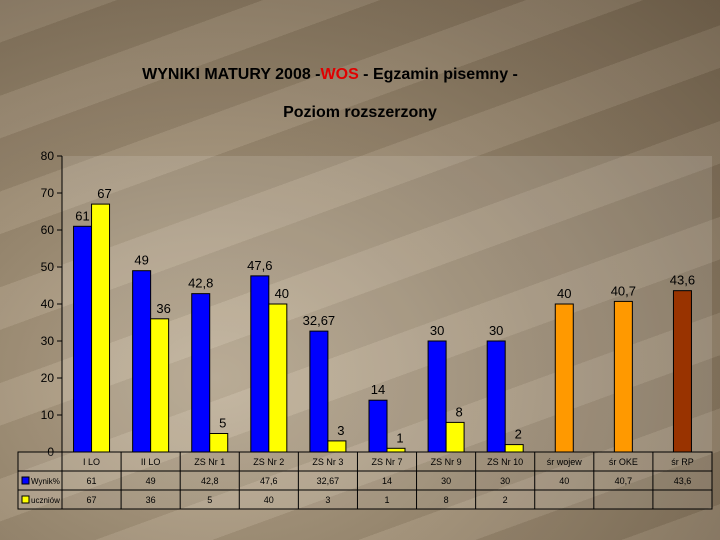 This screenshot has height=540, width=720. Describe the element at coordinates (282, 293) in the screenshot. I see `data-label-uczniow: 40` at that location.